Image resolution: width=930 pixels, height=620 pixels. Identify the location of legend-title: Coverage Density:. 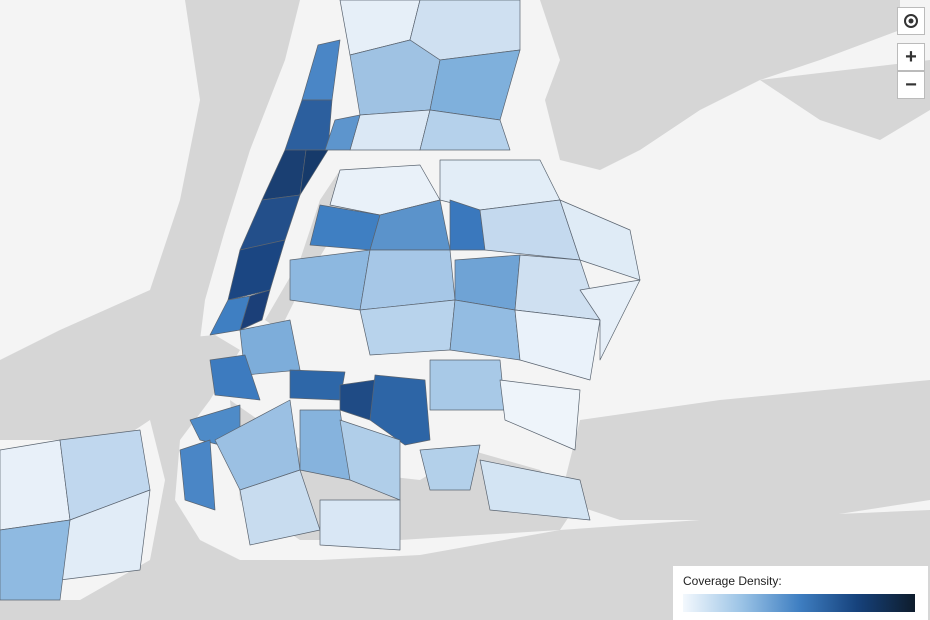
(732, 581).